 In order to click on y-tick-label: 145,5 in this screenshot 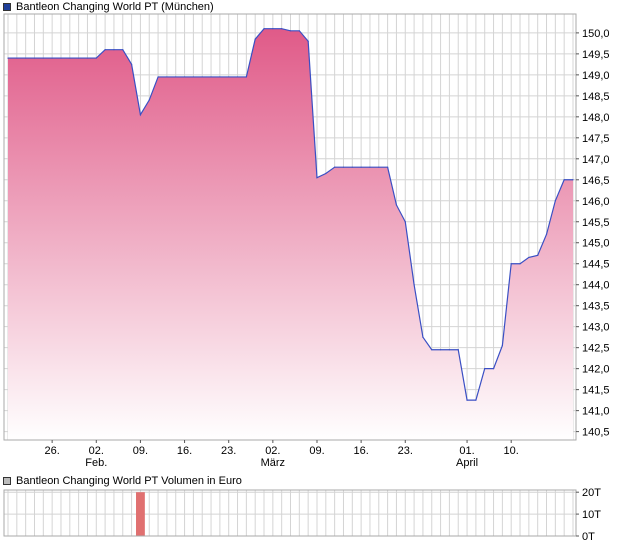, I will do `click(596, 223)`.